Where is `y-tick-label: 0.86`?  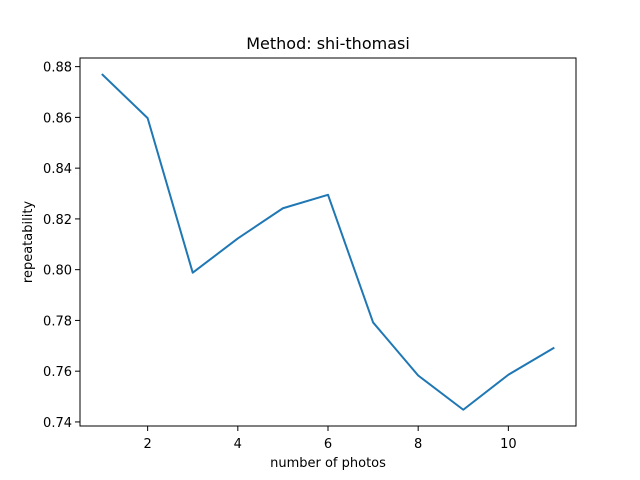 y-tick-label: 0.86 is located at coordinates (57, 118).